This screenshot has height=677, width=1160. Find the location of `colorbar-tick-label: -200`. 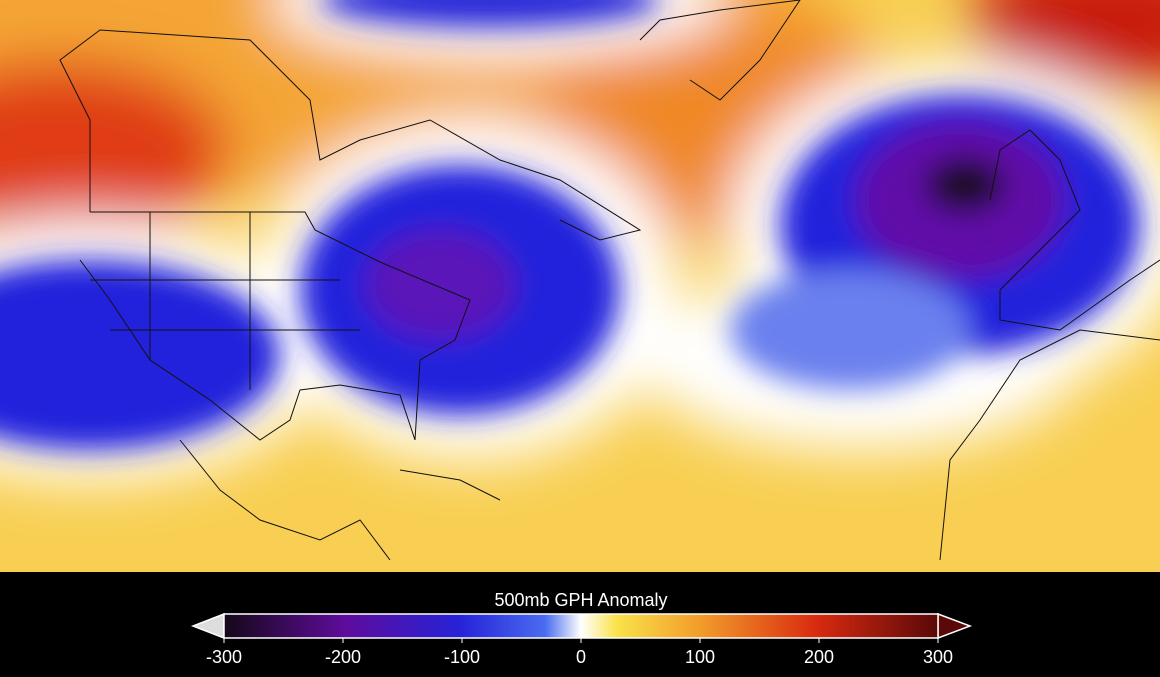

colorbar-tick-label: -200 is located at coordinates (343, 657).